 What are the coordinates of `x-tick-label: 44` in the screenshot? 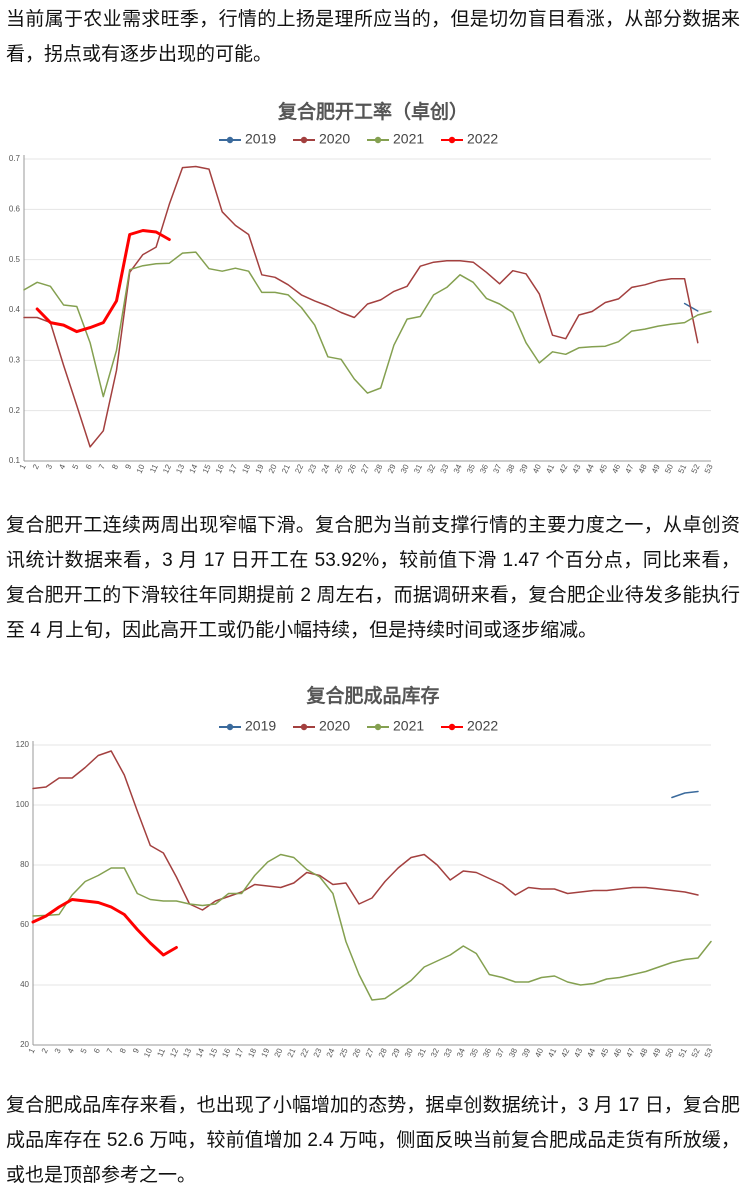 It's located at (590, 468).